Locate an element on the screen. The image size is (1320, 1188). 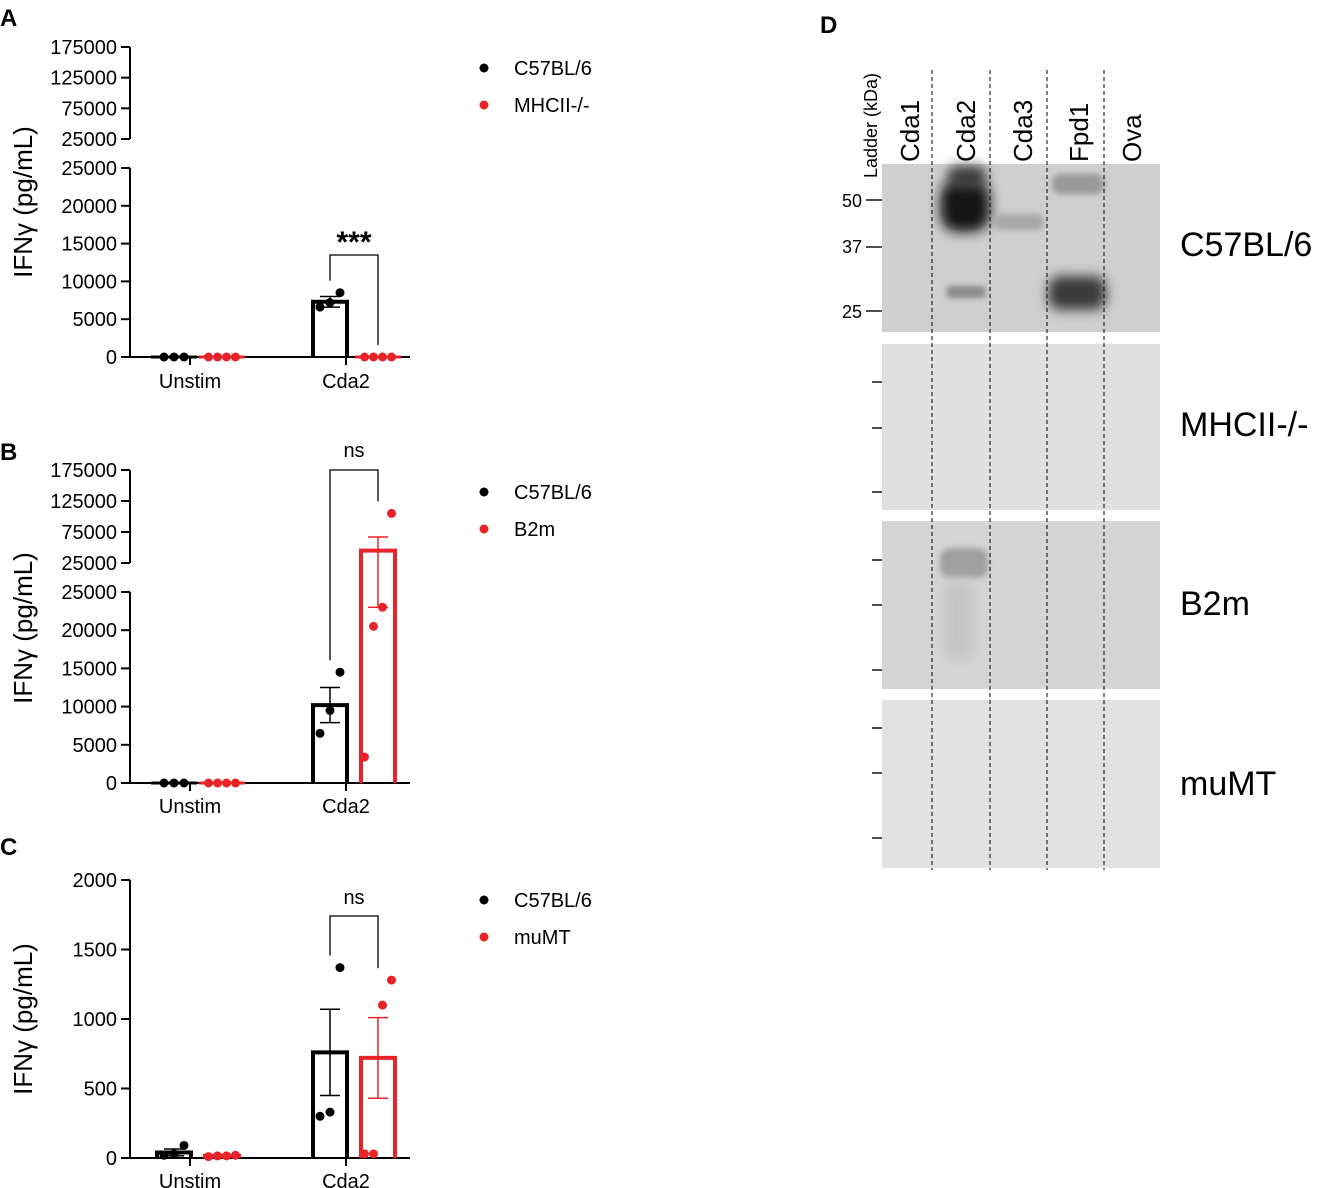
band-cda2-27kda is located at coordinates (966, 292).